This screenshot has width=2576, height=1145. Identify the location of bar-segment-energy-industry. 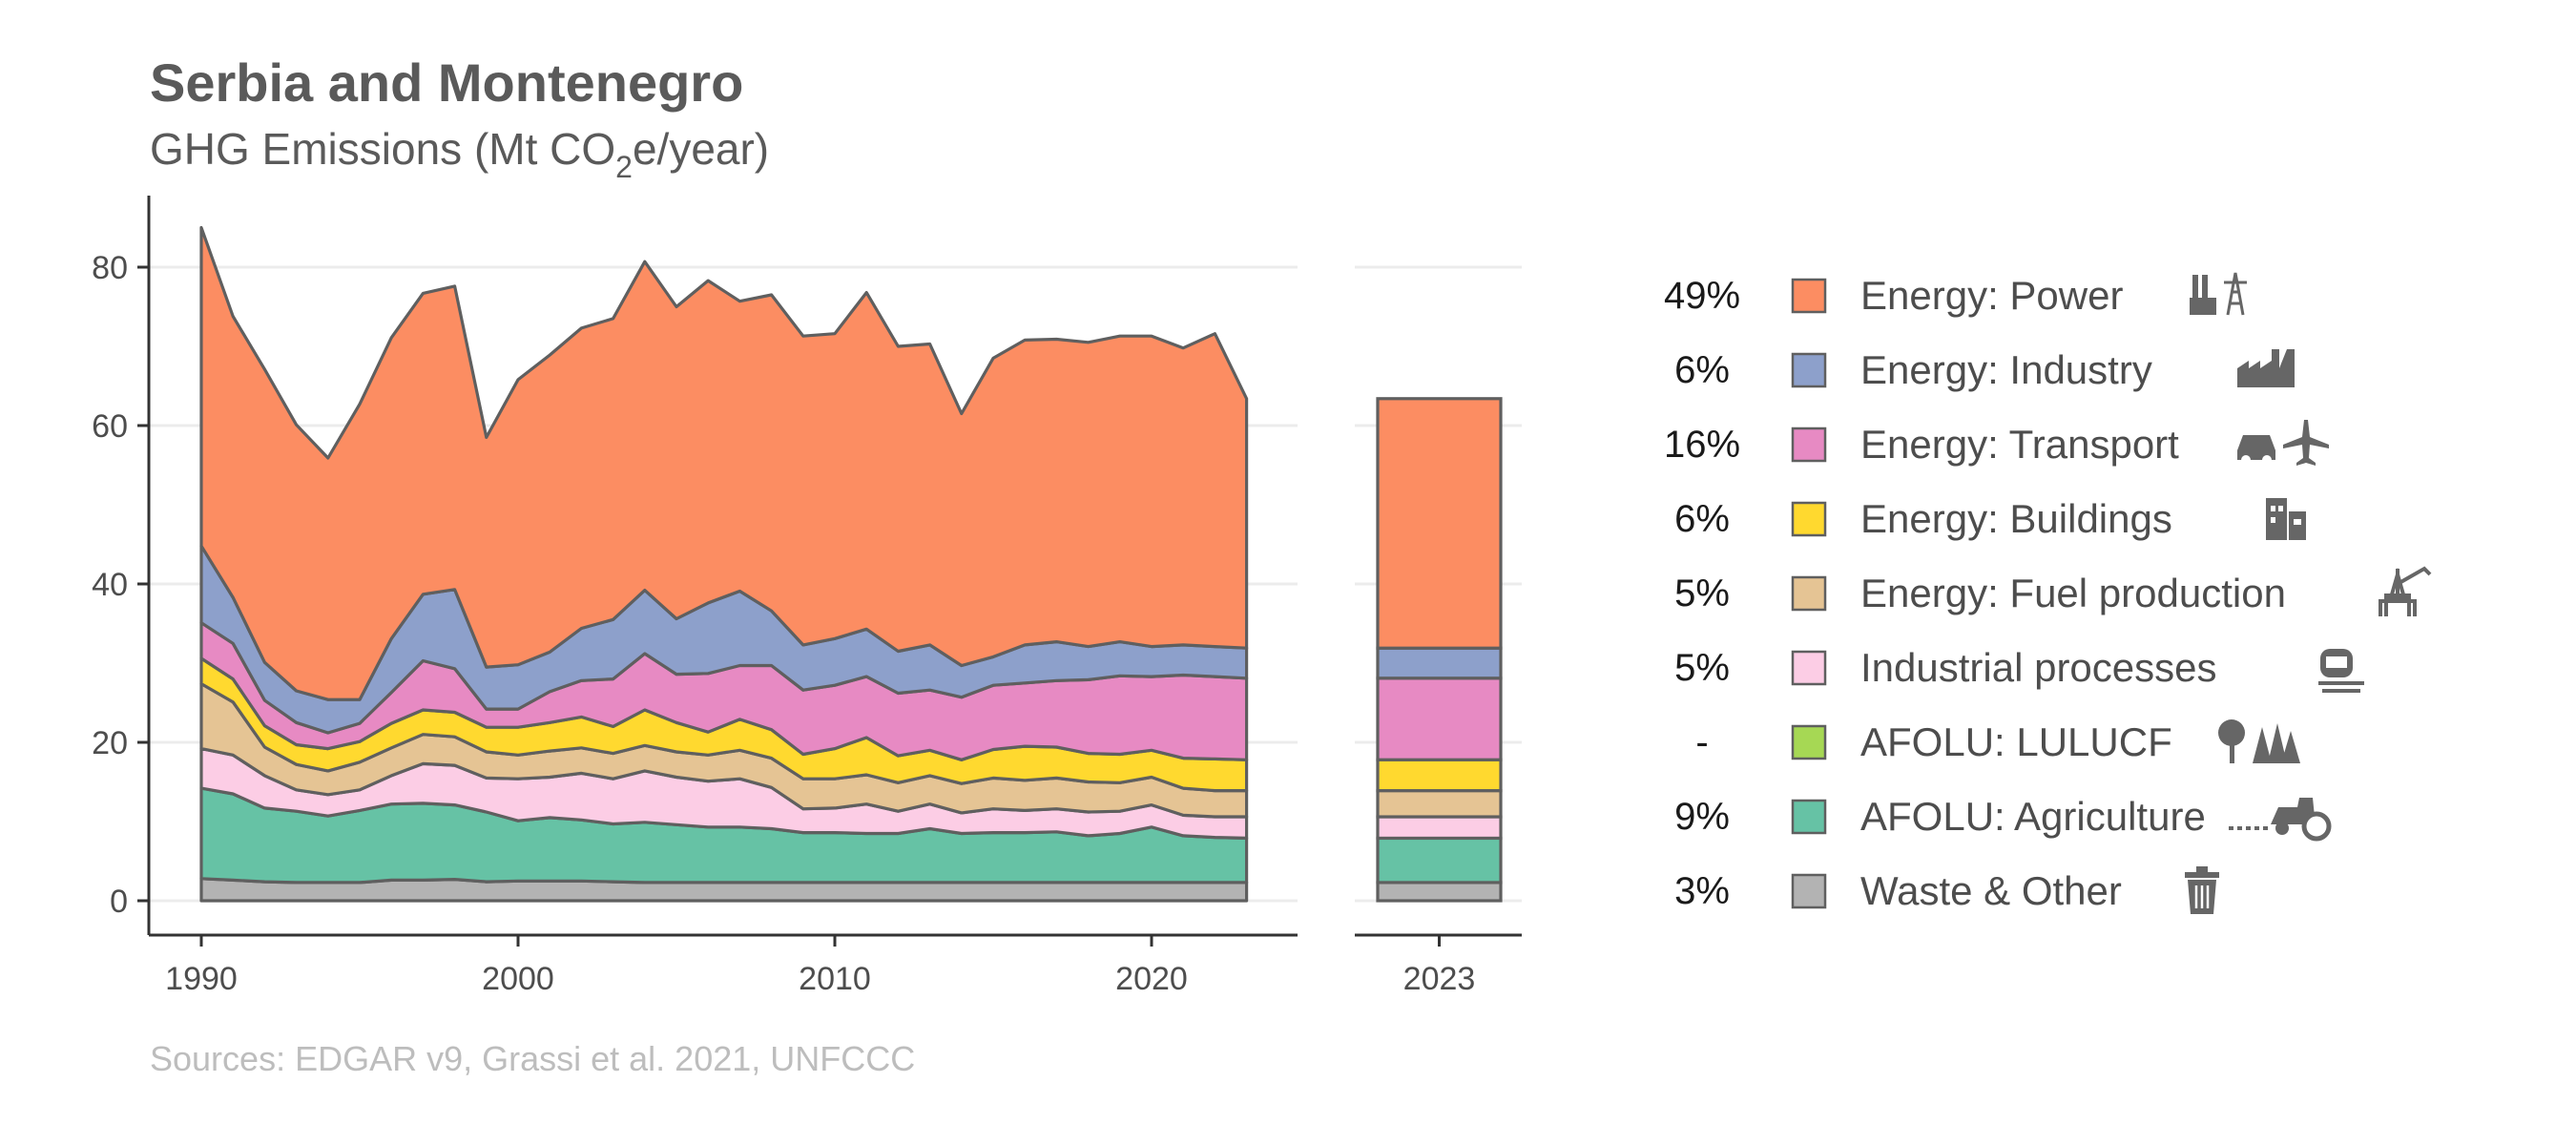
(1439, 663).